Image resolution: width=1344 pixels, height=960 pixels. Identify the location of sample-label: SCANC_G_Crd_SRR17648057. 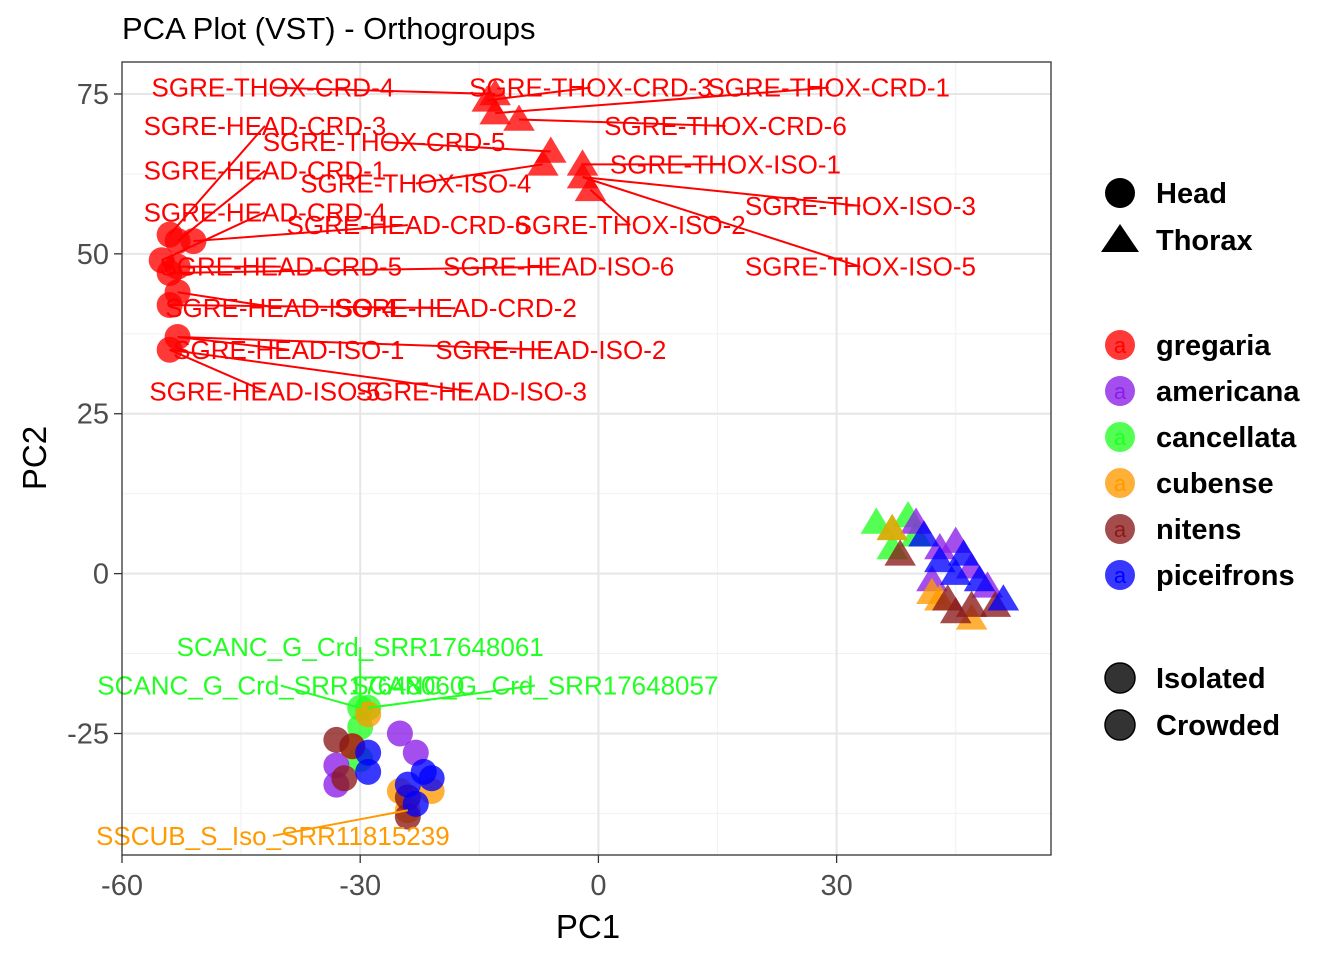
(534, 686).